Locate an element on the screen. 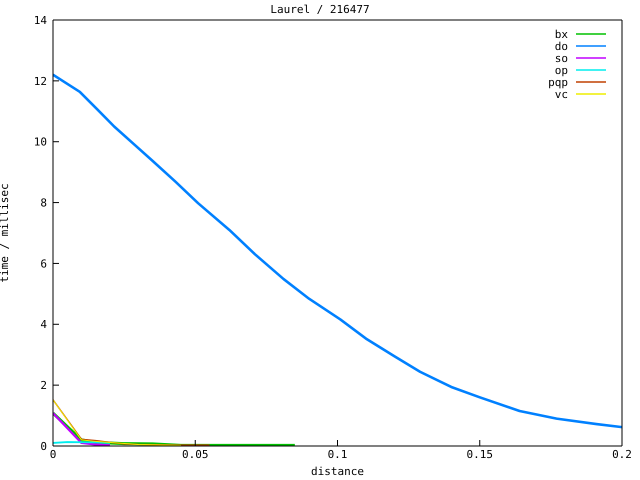 The height and width of the screenshot is (480, 640). x-tick-label: 0 is located at coordinates (53, 454).